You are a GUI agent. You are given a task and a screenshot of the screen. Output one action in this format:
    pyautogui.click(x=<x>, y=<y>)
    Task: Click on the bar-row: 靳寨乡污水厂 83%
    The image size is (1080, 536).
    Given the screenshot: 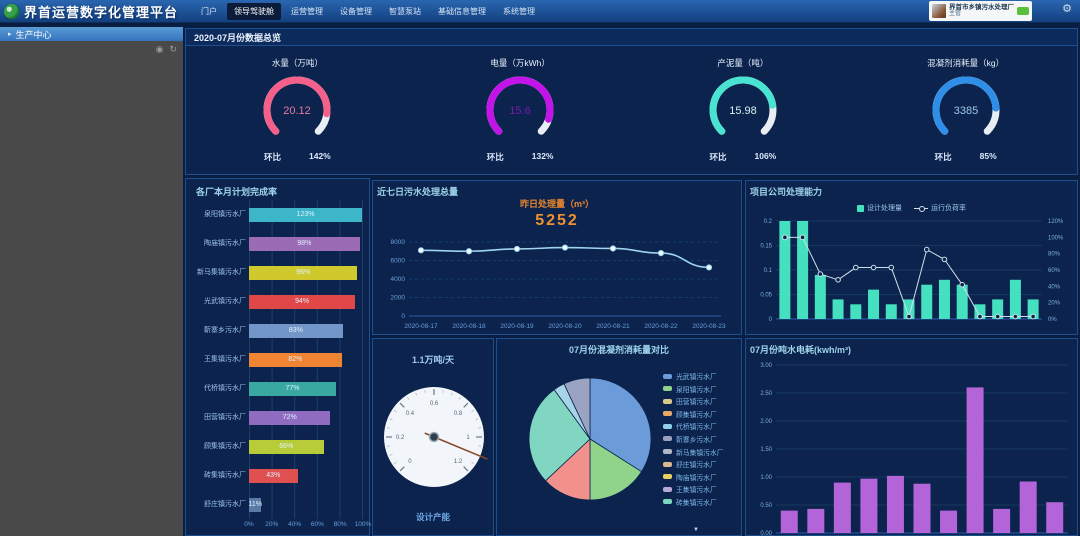 What is the action you would take?
    pyautogui.click(x=277, y=330)
    